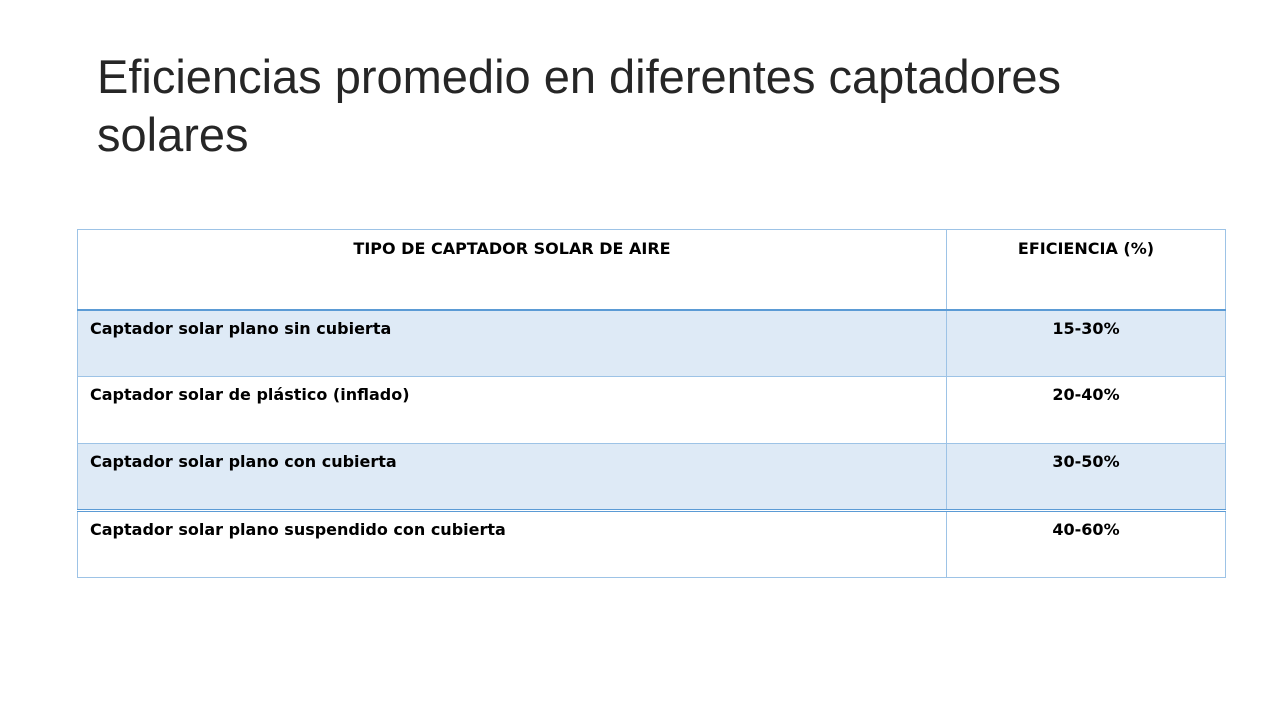 This screenshot has height=720, width=1280. I want to click on cell-collector-type: Captador solar de plástico (inflado), so click(512, 410).